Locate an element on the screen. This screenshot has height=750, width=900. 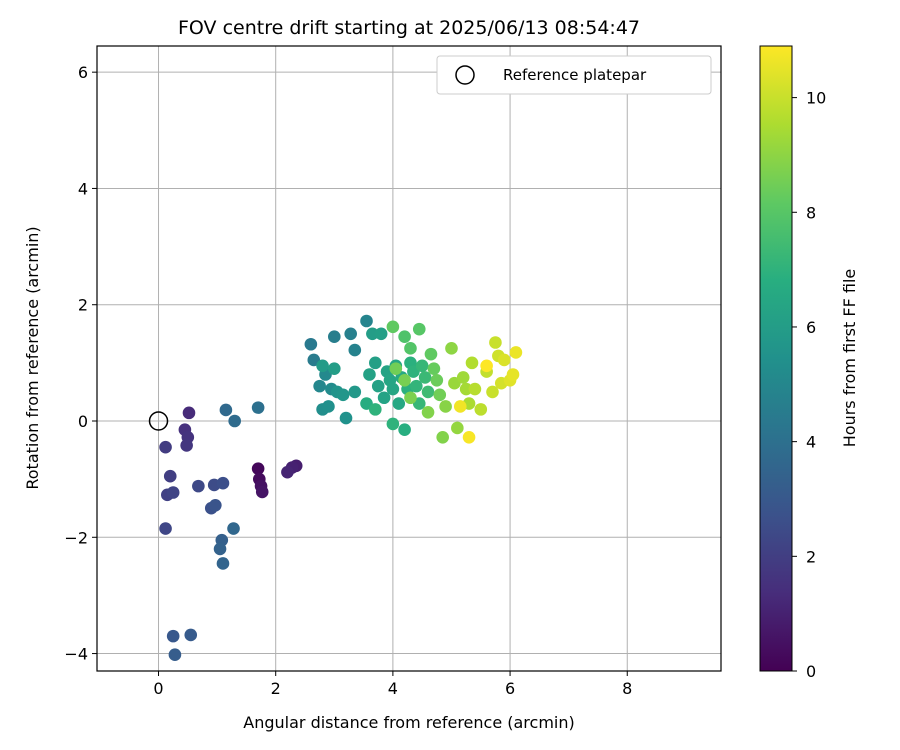
y-tick-label: −2 is located at coordinates (76, 537).